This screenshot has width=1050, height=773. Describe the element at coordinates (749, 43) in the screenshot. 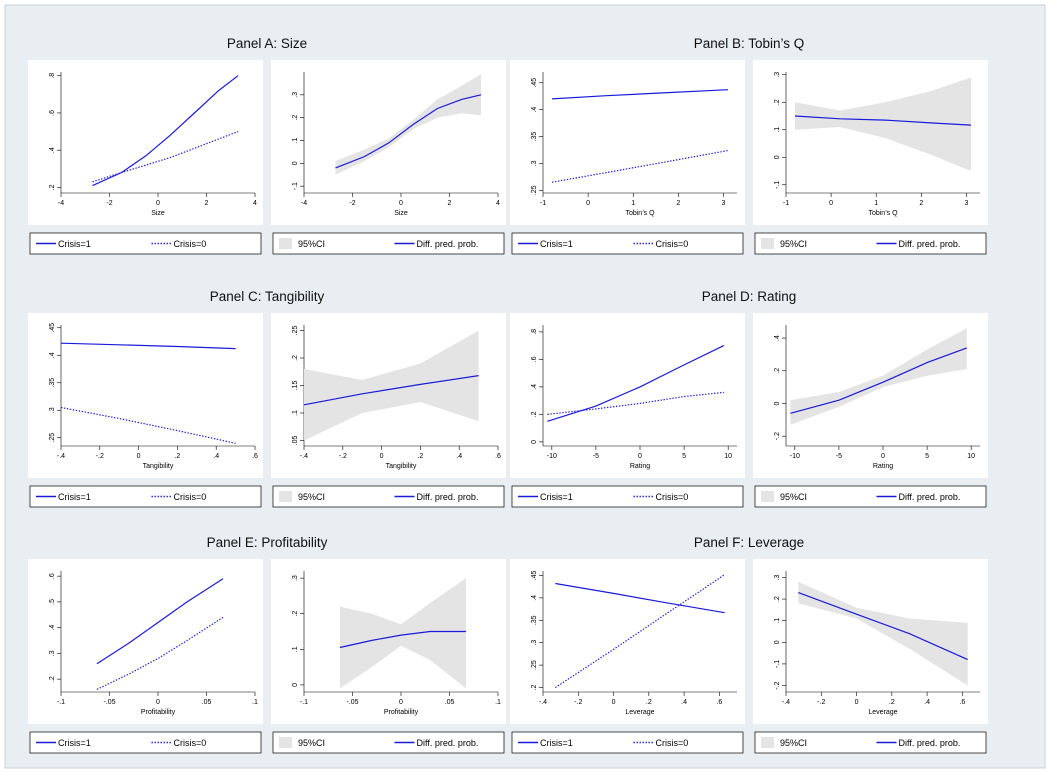

I see `panel-B-title: Panel B: Tobin’s Q` at that location.